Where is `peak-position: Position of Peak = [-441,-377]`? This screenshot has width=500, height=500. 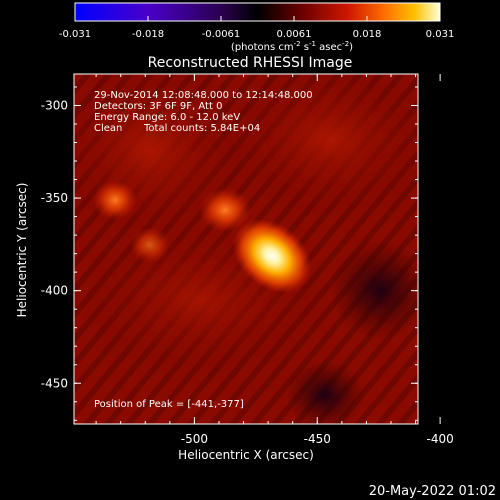
peak-position: Position of Peak = [-441,-377] is located at coordinates (169, 404).